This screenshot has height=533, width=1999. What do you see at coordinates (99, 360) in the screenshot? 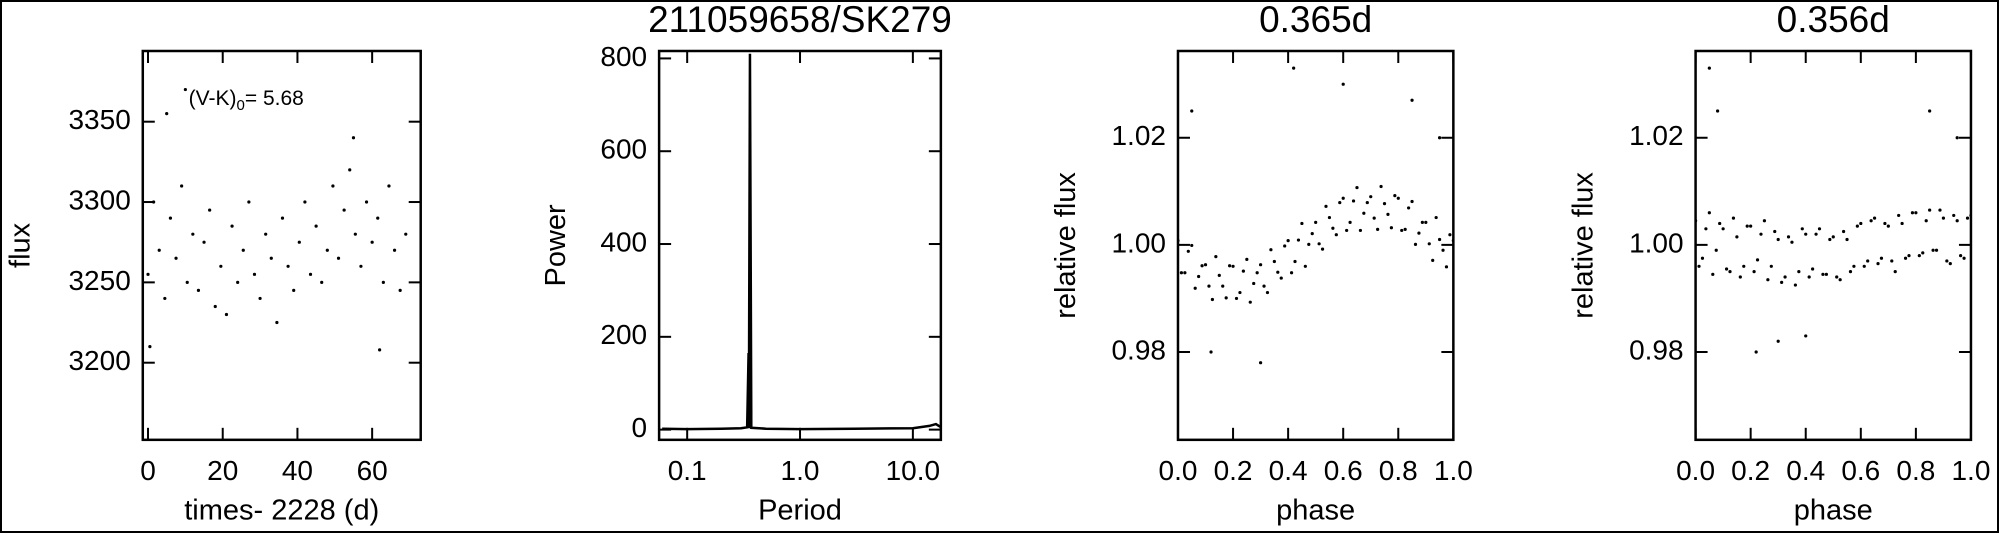
I see `y-tick-label: 3200` at bounding box center [99, 360].